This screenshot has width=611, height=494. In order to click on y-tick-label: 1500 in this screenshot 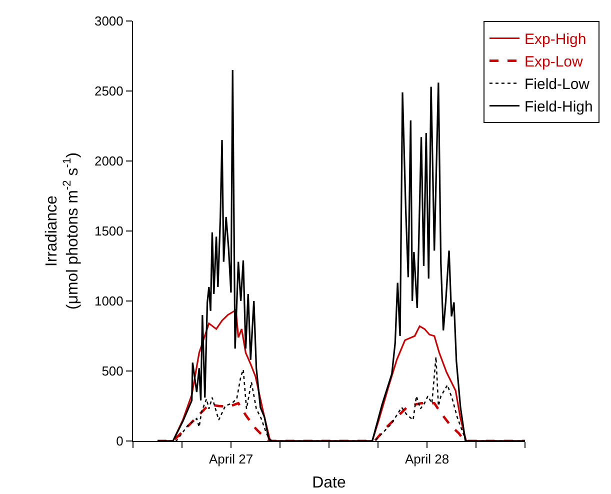, I will do `click(109, 231)`.